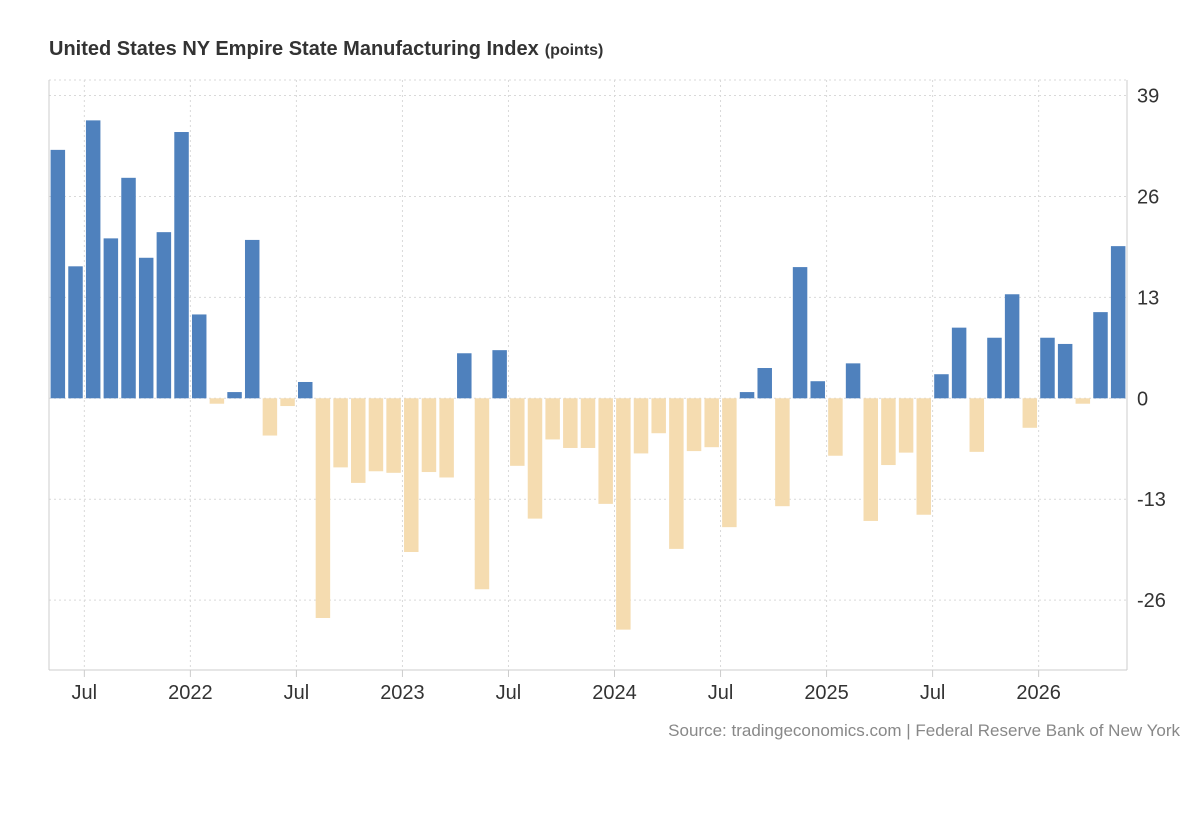 This screenshot has width=1200, height=820. I want to click on bar-undefined, so click(1118, 322).